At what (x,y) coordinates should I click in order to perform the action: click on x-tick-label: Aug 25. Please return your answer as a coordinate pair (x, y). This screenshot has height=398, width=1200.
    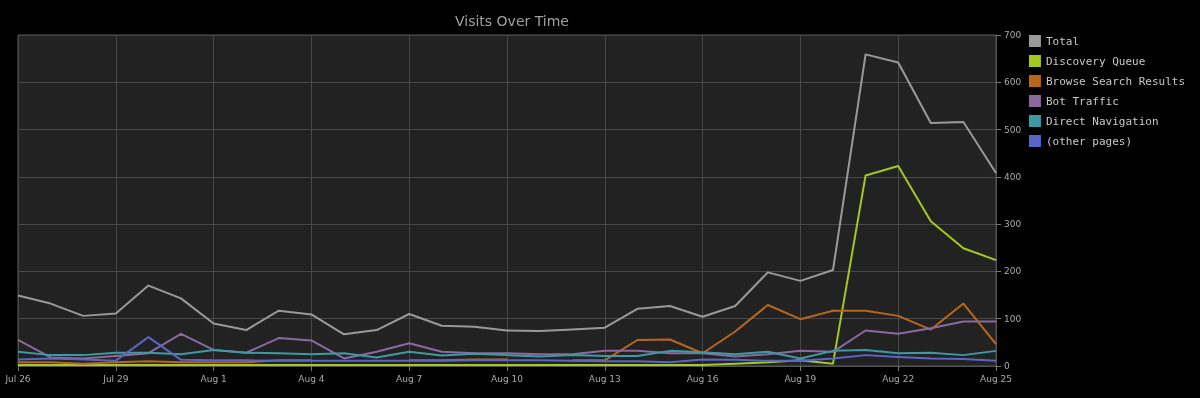
    Looking at the image, I should click on (996, 378).